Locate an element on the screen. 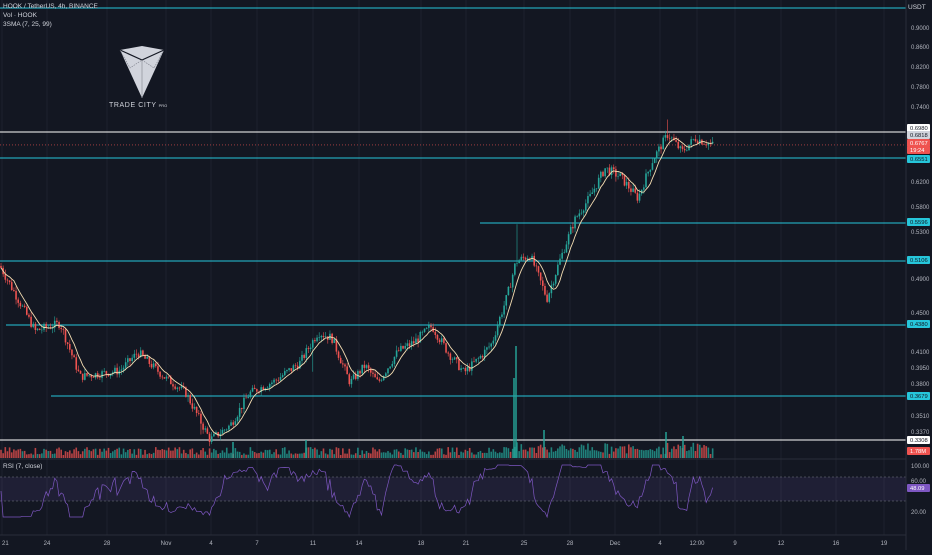 The image size is (932, 555). price-badge-label: 19:24 is located at coordinates (917, 151).